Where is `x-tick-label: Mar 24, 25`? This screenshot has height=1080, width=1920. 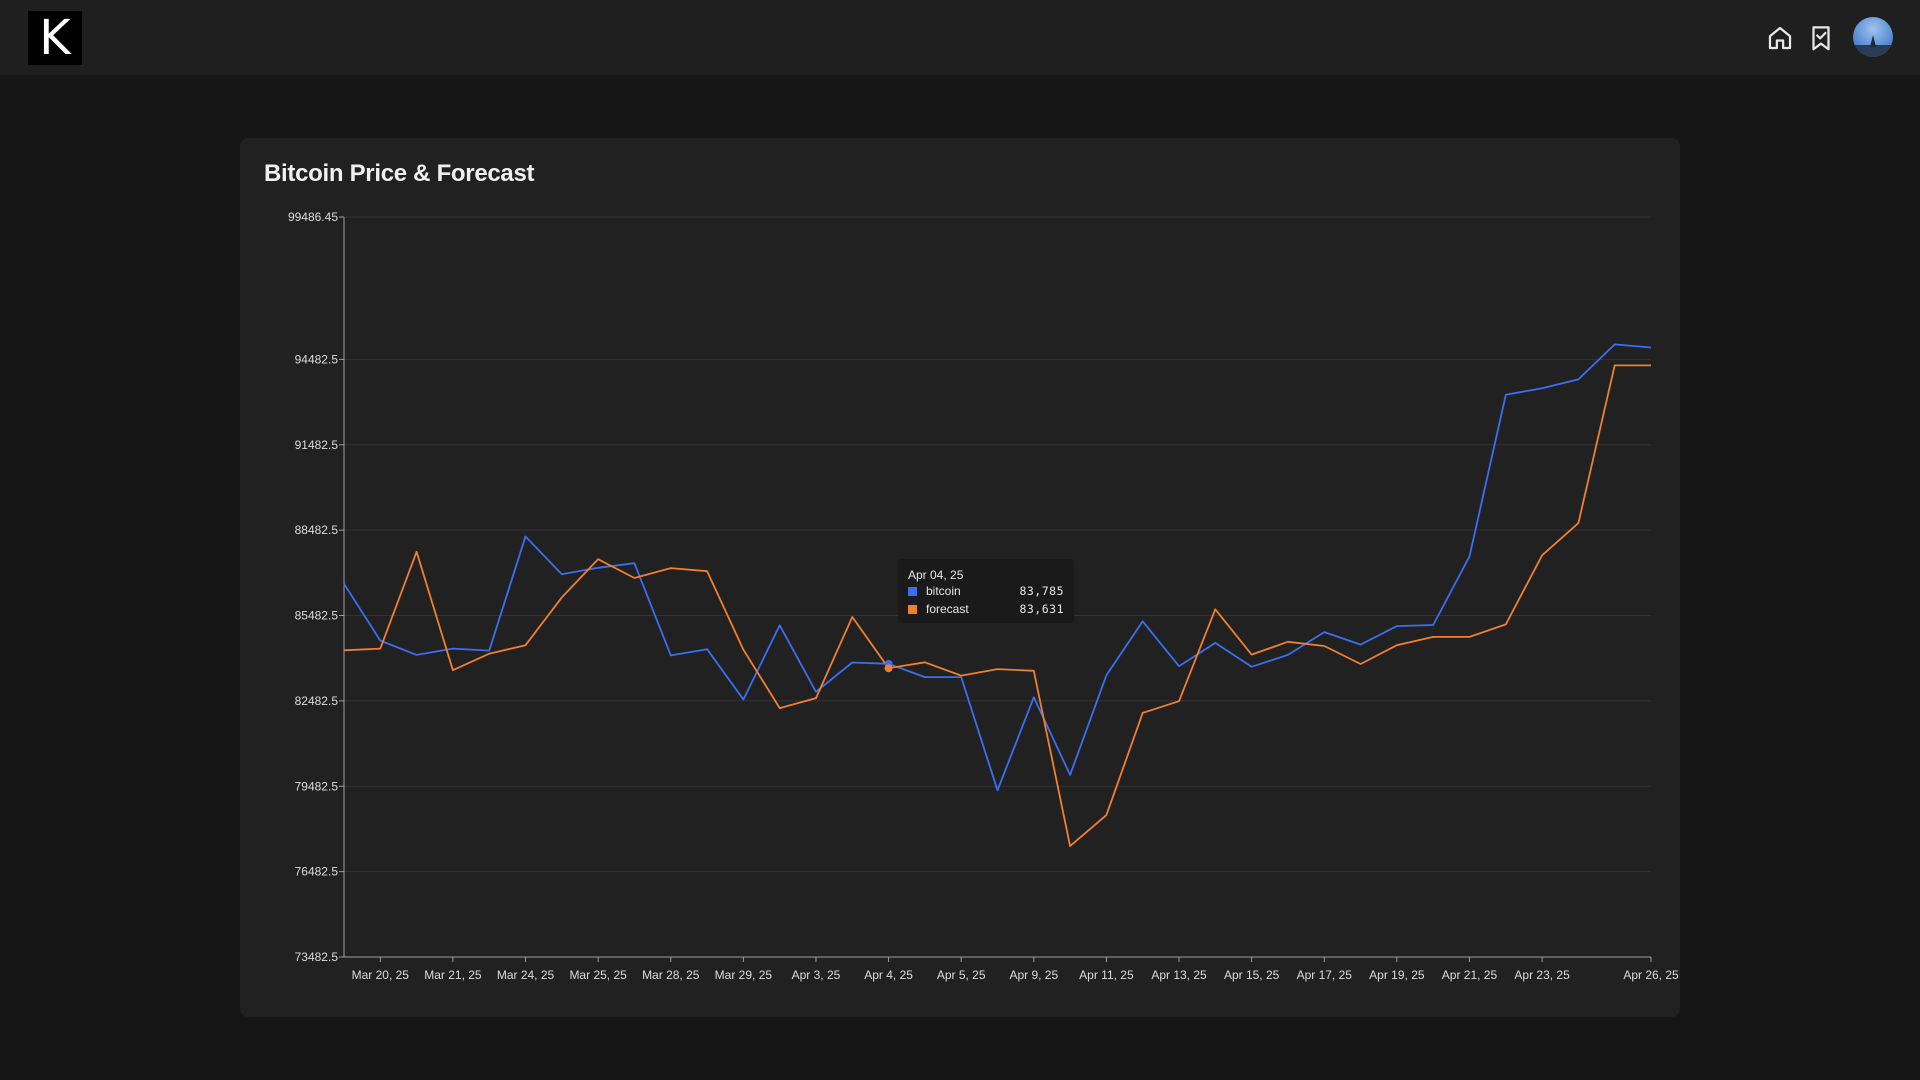
x-tick-label: Mar 24, 25 is located at coordinates (526, 975).